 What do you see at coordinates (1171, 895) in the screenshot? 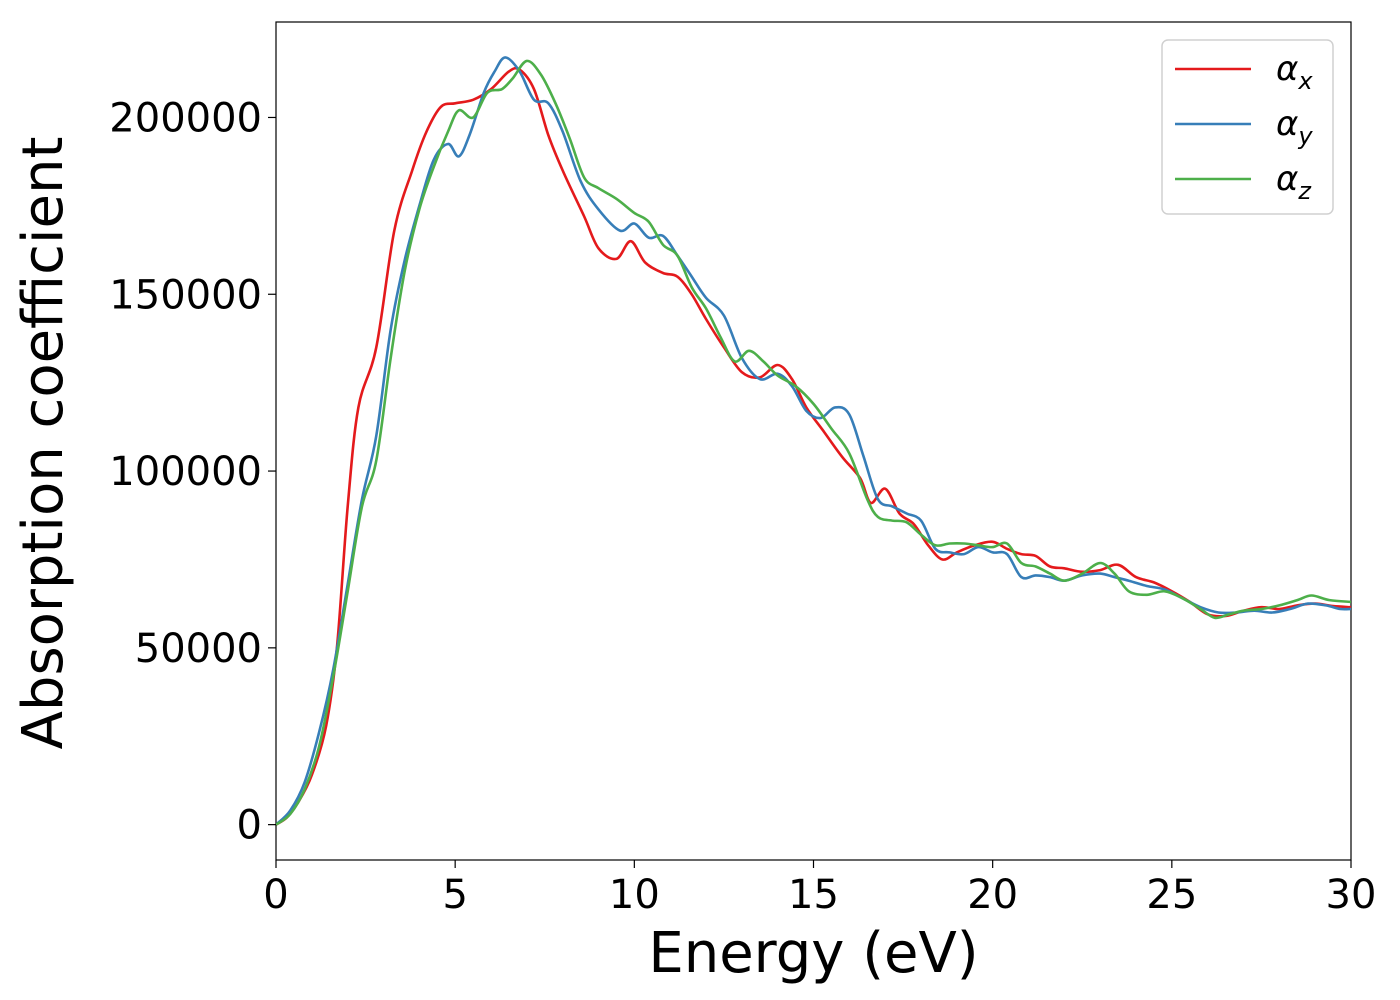
I see `x-tick-label: 25` at bounding box center [1171, 895].